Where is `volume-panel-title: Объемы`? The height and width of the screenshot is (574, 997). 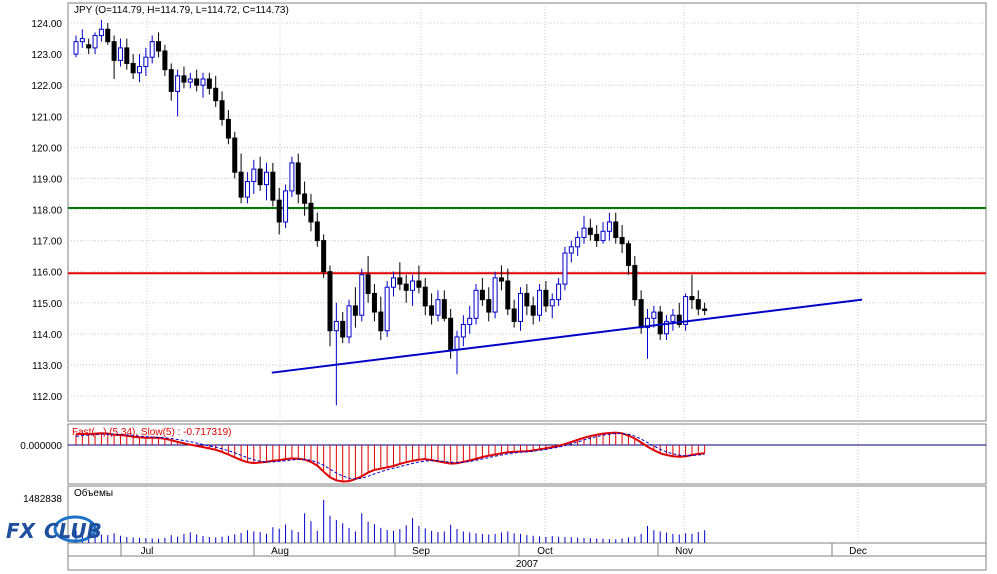 volume-panel-title: Объемы is located at coordinates (93, 493).